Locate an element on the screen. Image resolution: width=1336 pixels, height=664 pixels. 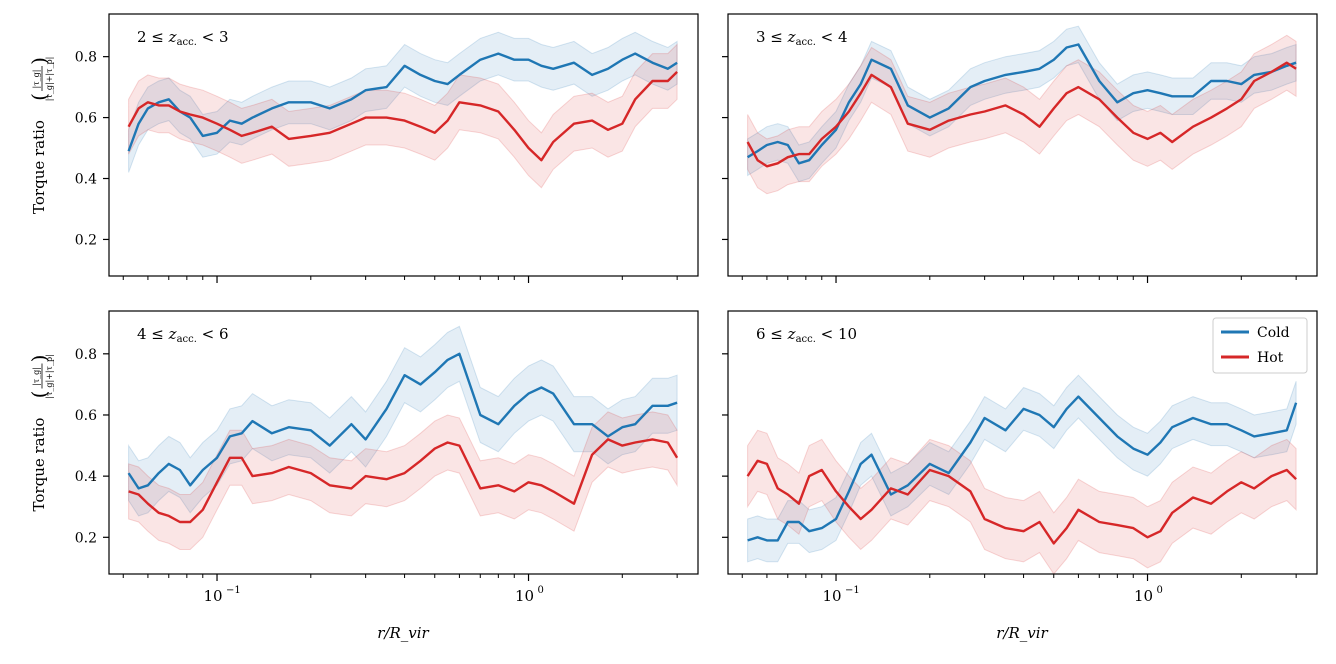
panel-annotation: 6 ≤ zacc. < 10 is located at coordinates (806, 335).